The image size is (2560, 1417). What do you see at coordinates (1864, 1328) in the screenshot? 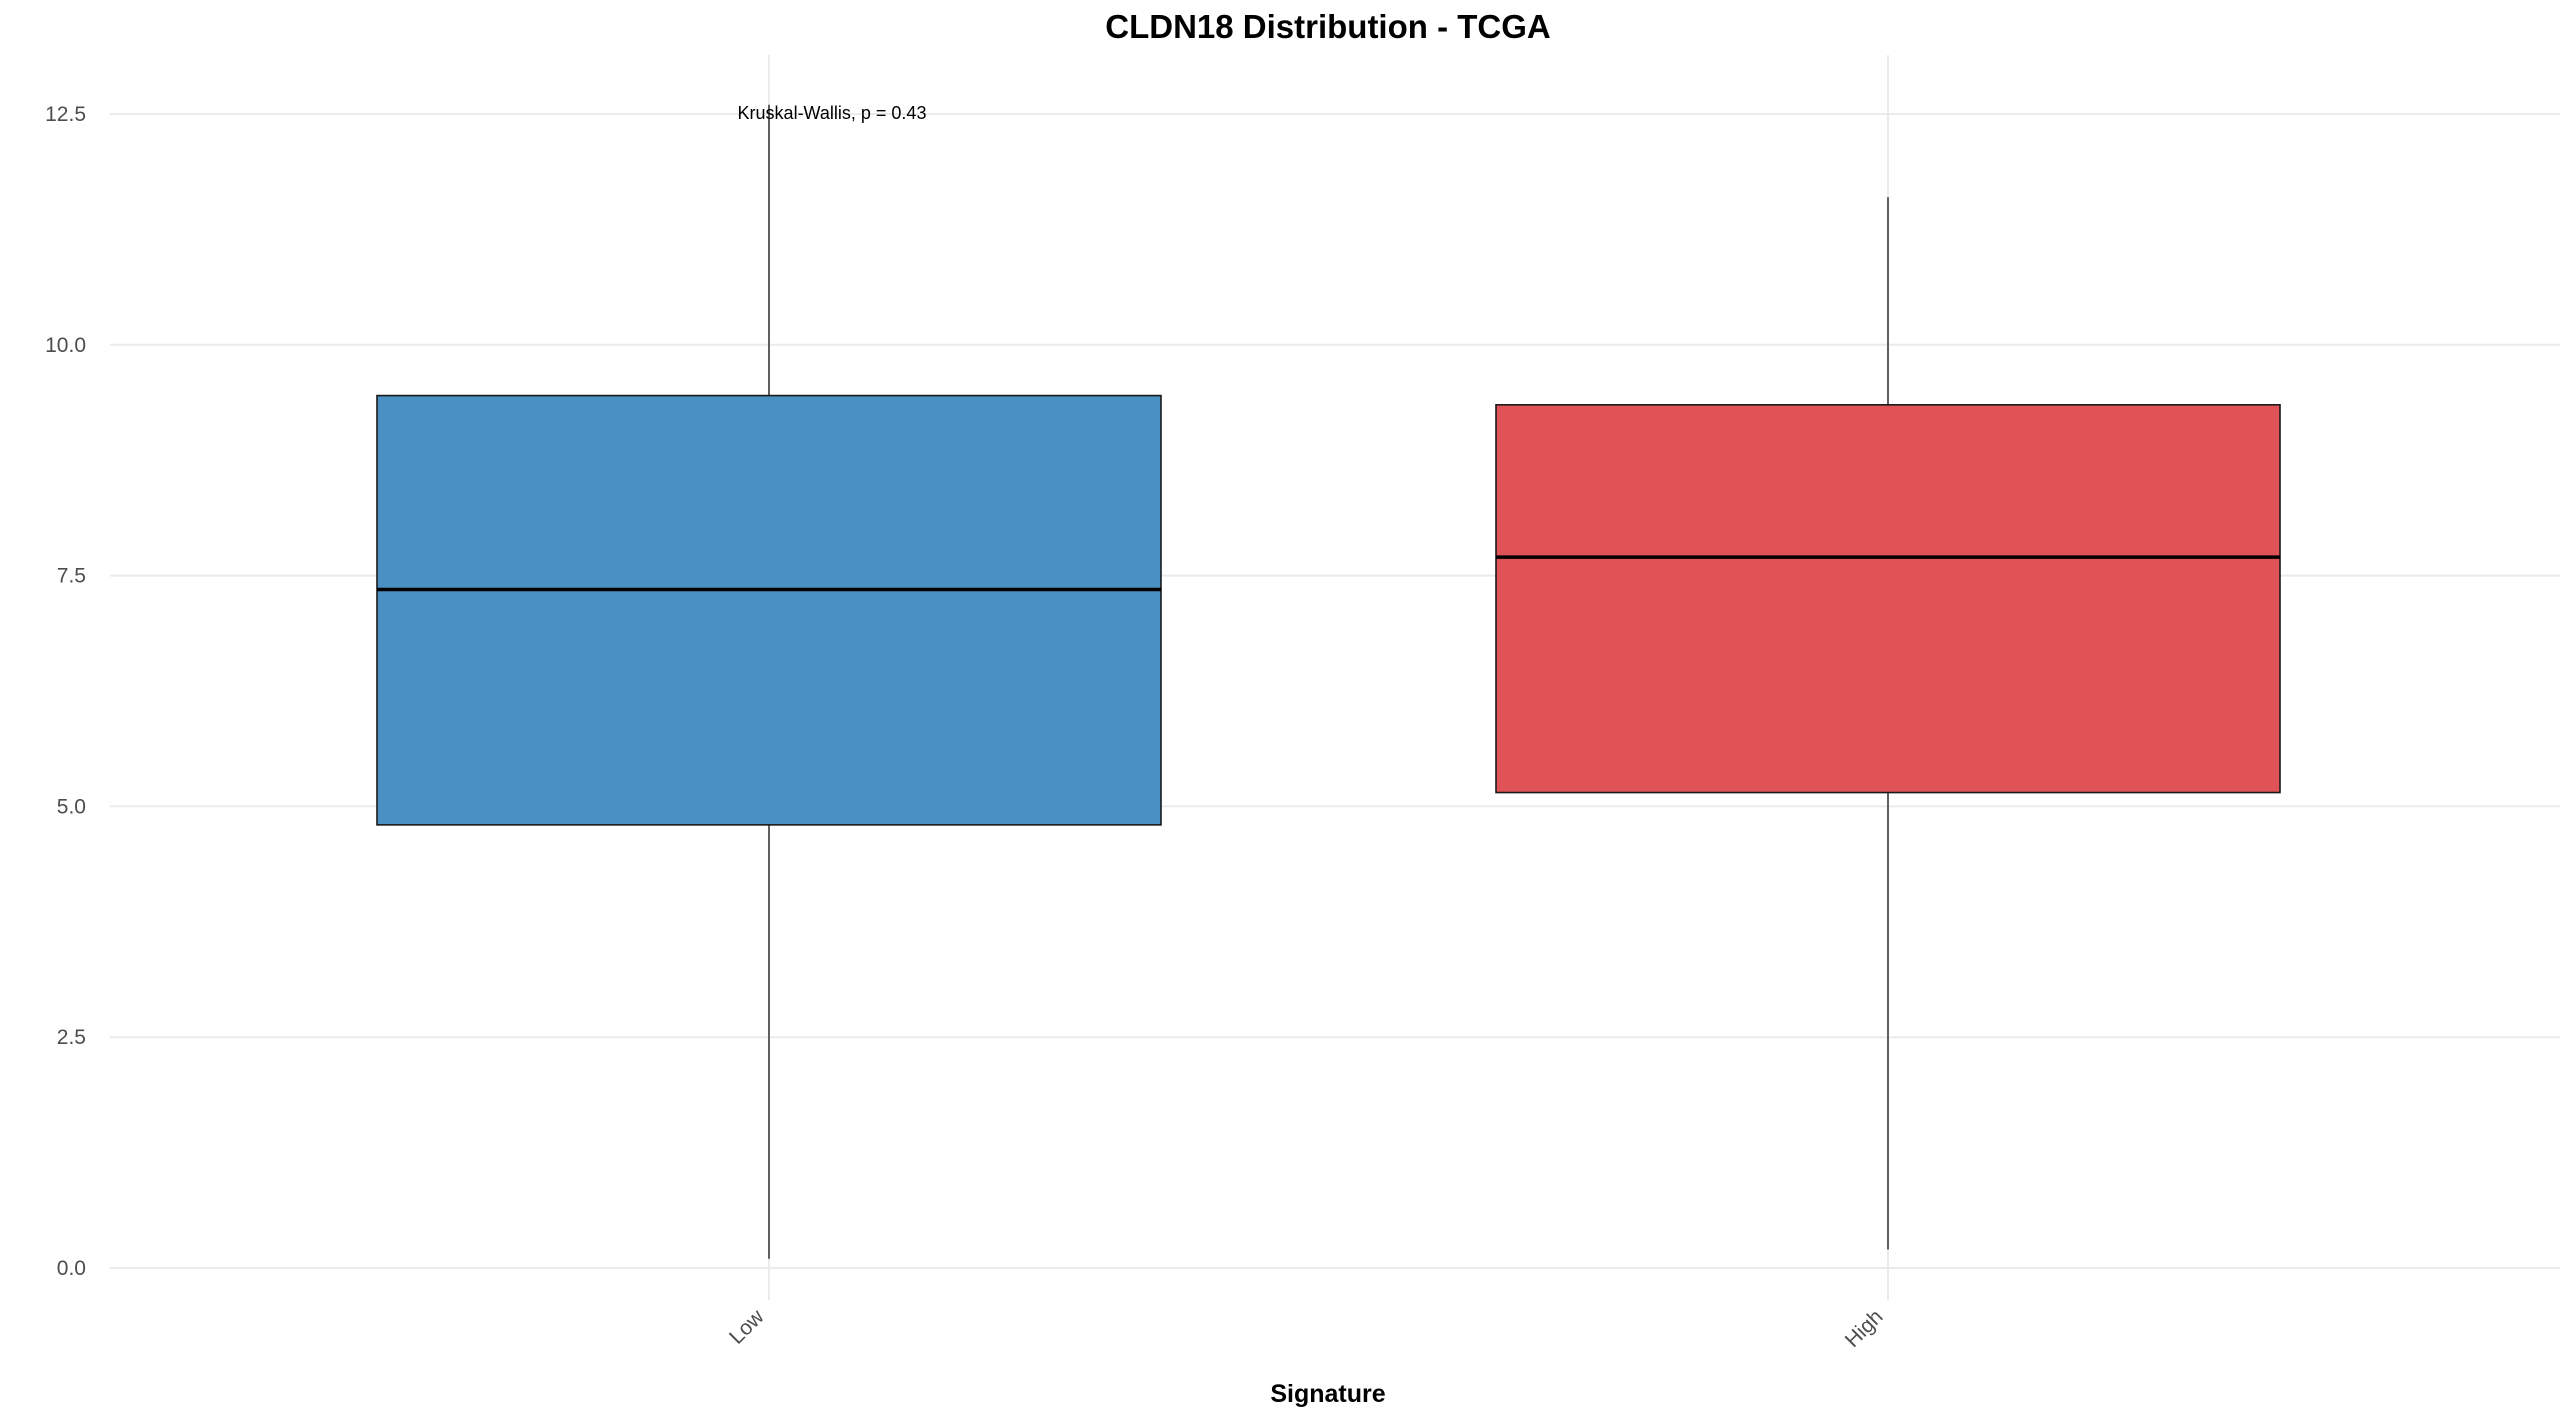
I see `x-tick-label: High` at bounding box center [1864, 1328].